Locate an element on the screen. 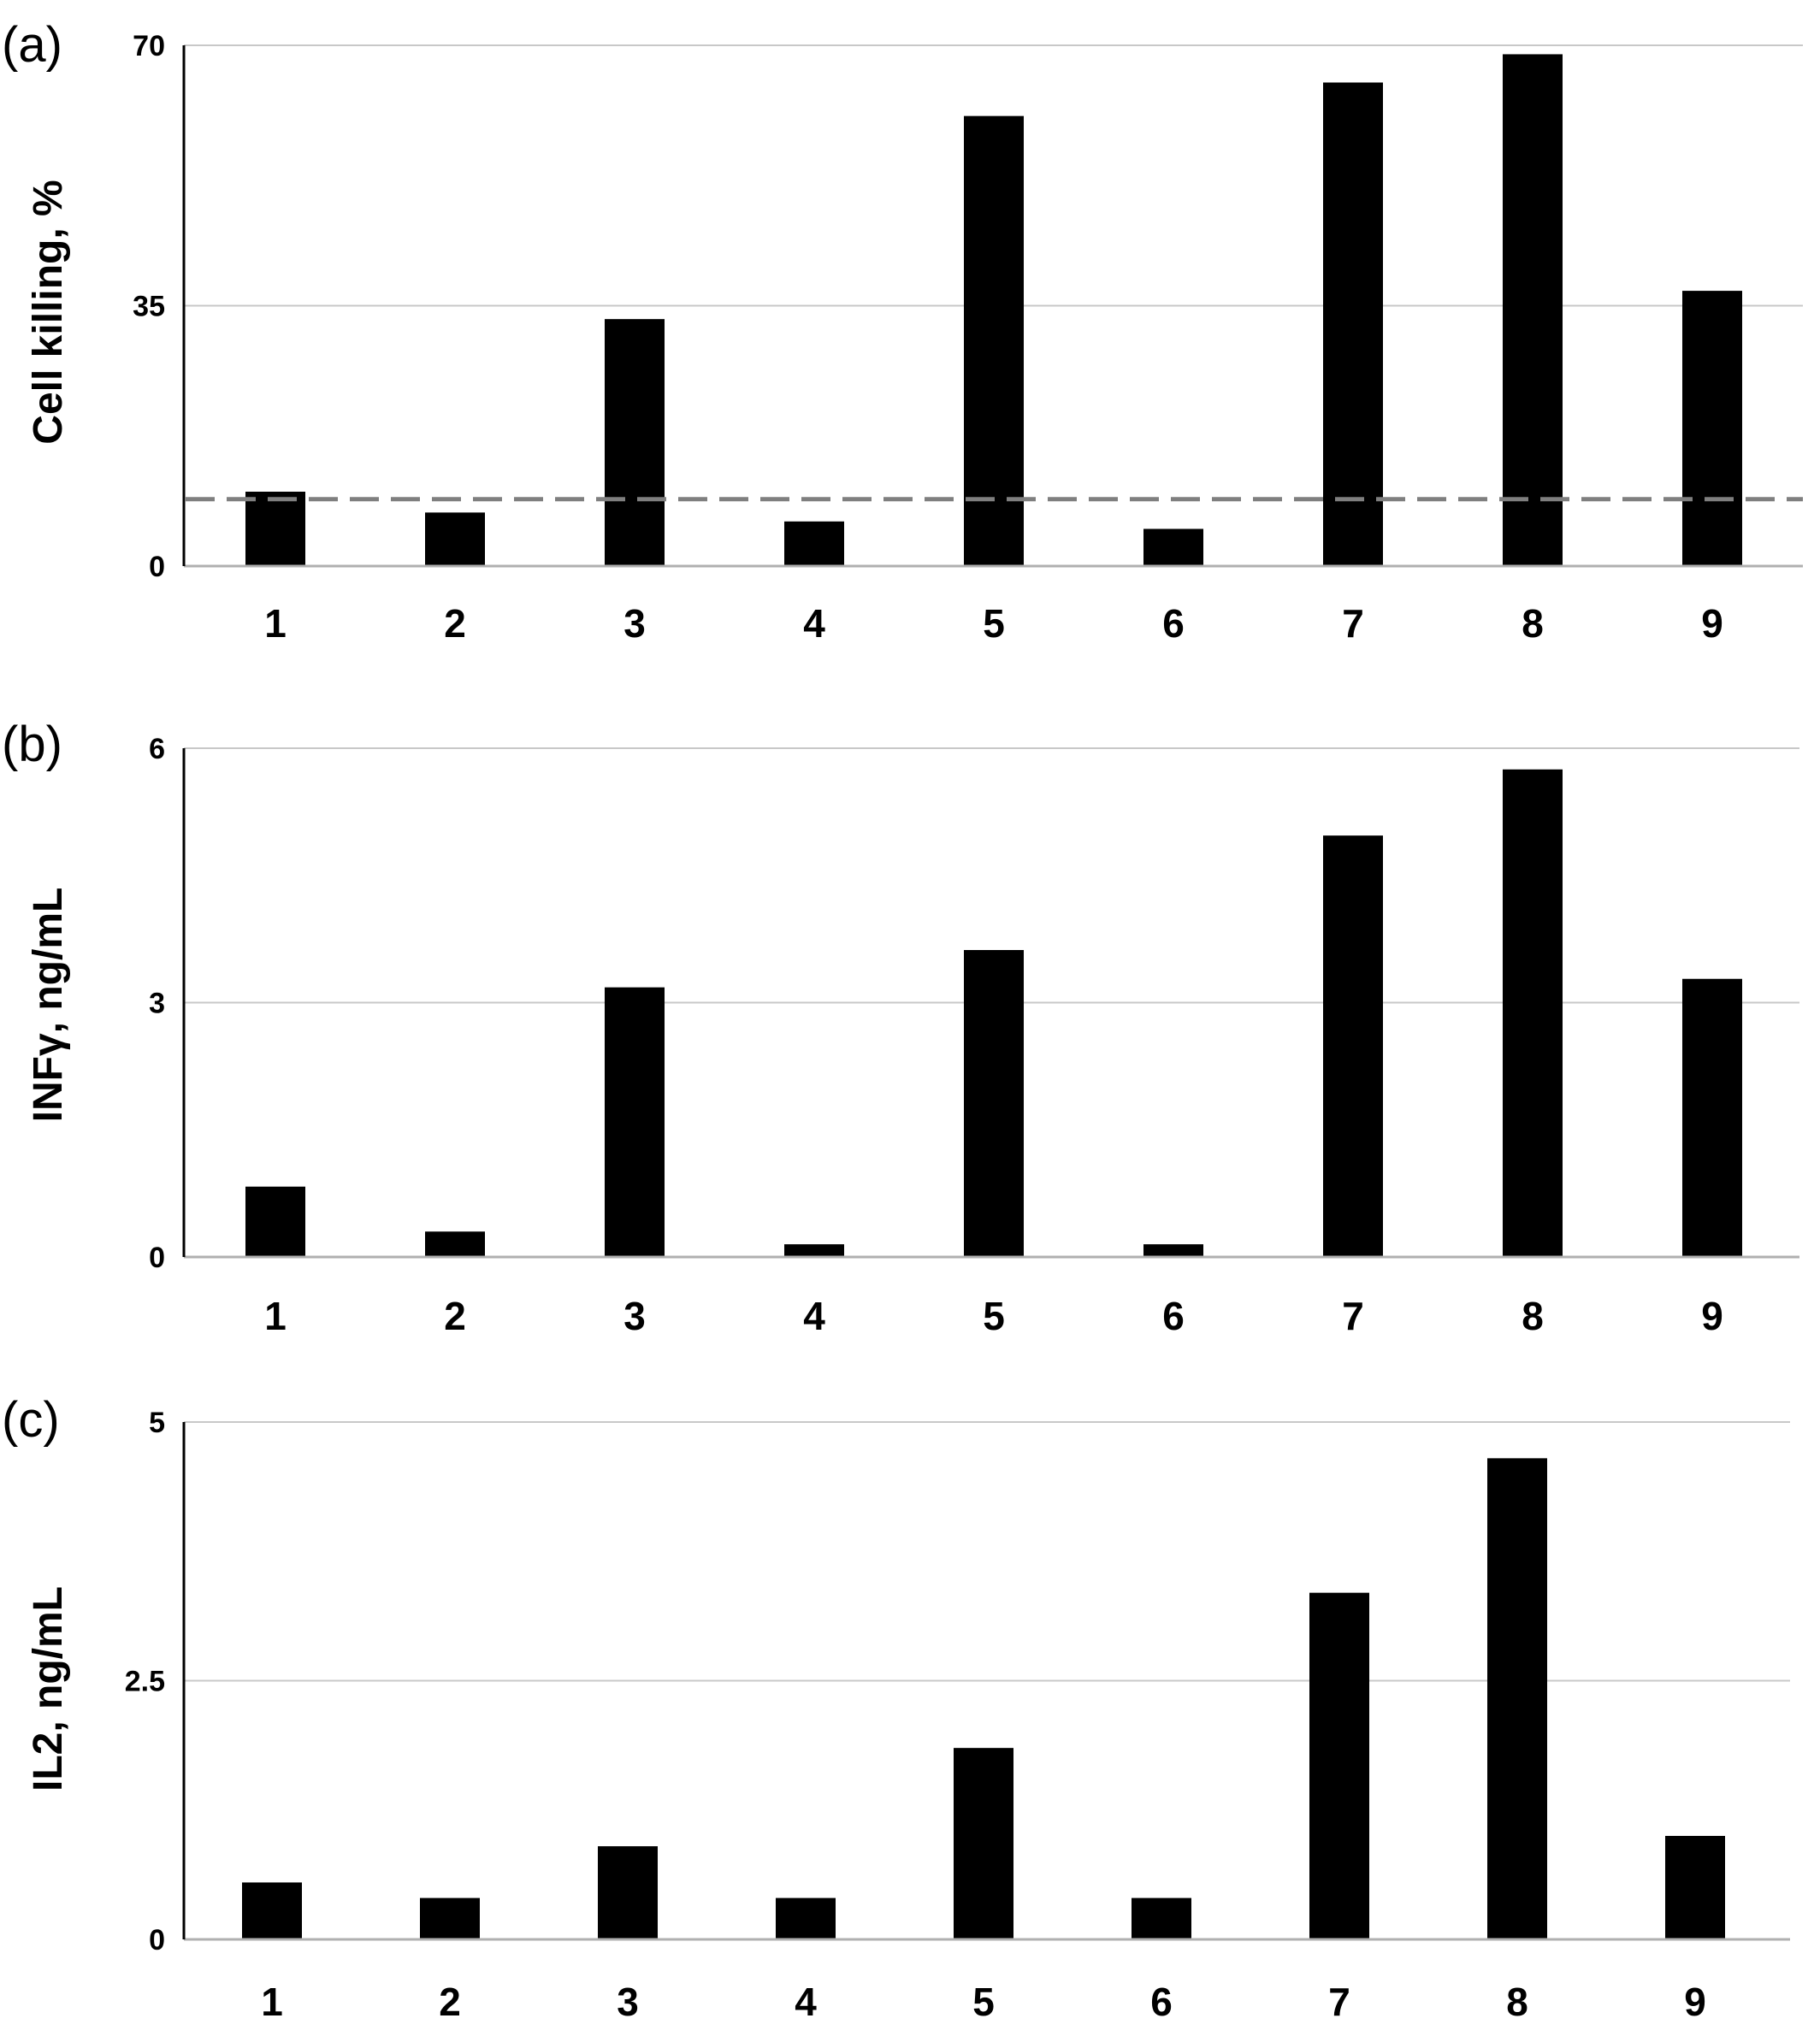 This screenshot has height=2036, width=1820. panel-a-xtick-label: 1 is located at coordinates (275, 624).